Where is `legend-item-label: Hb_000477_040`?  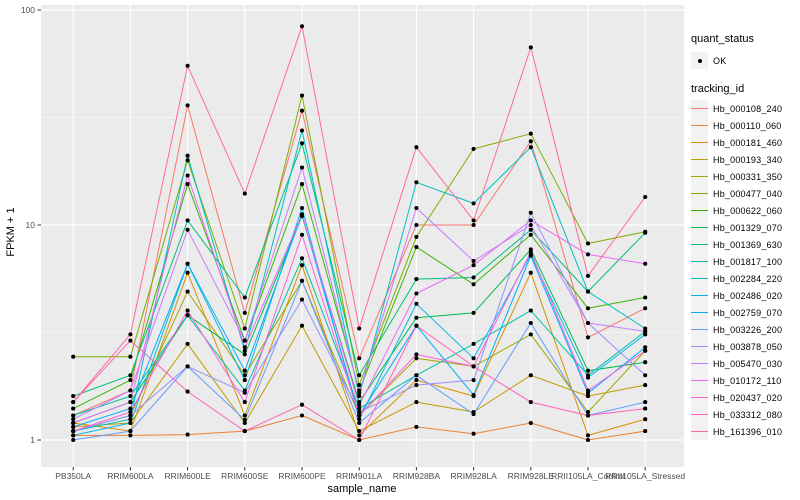
legend-item-label: Hb_000477_040 is located at coordinates (748, 193).